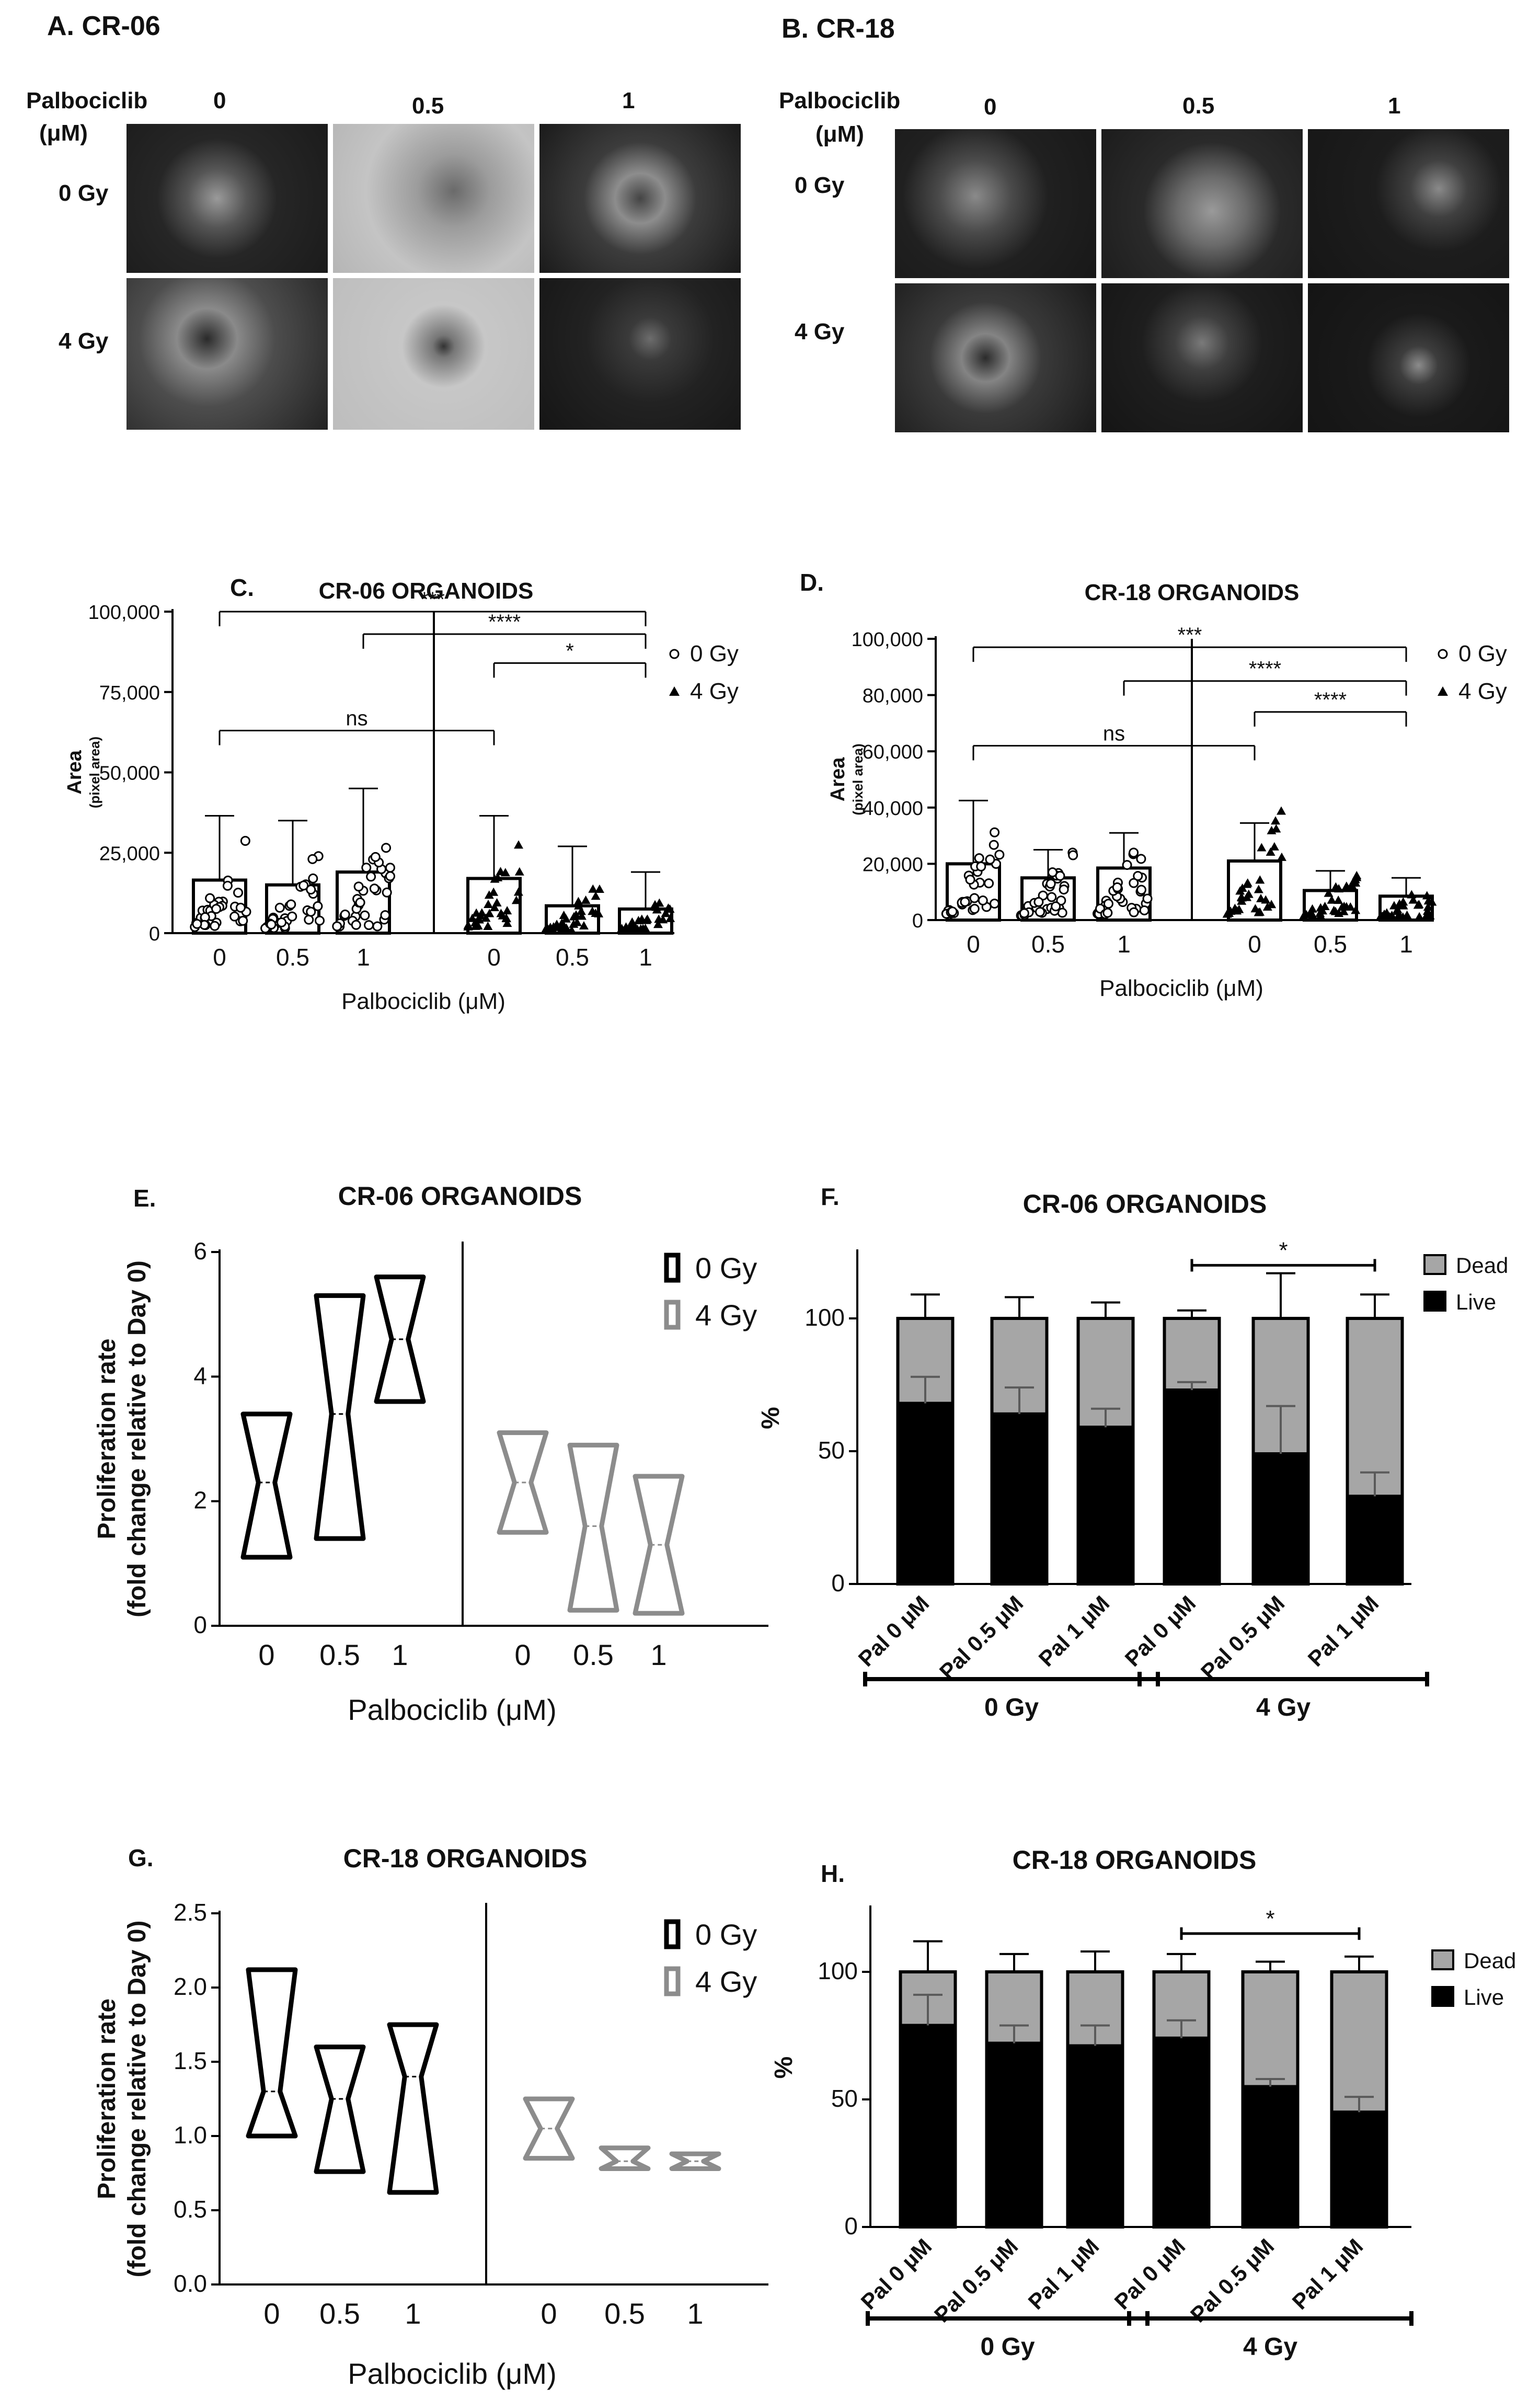 The image size is (1540, 2400). What do you see at coordinates (292, 957) in the screenshot?
I see `chart-C-xtick-label: 0.5` at bounding box center [292, 957].